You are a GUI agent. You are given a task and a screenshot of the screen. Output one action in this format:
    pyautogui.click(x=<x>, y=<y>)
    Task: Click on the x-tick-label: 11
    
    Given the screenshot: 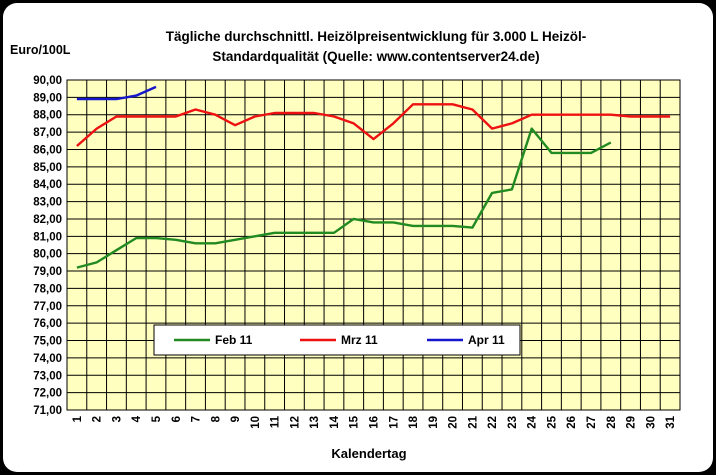 What is the action you would take?
    pyautogui.click(x=276, y=421)
    